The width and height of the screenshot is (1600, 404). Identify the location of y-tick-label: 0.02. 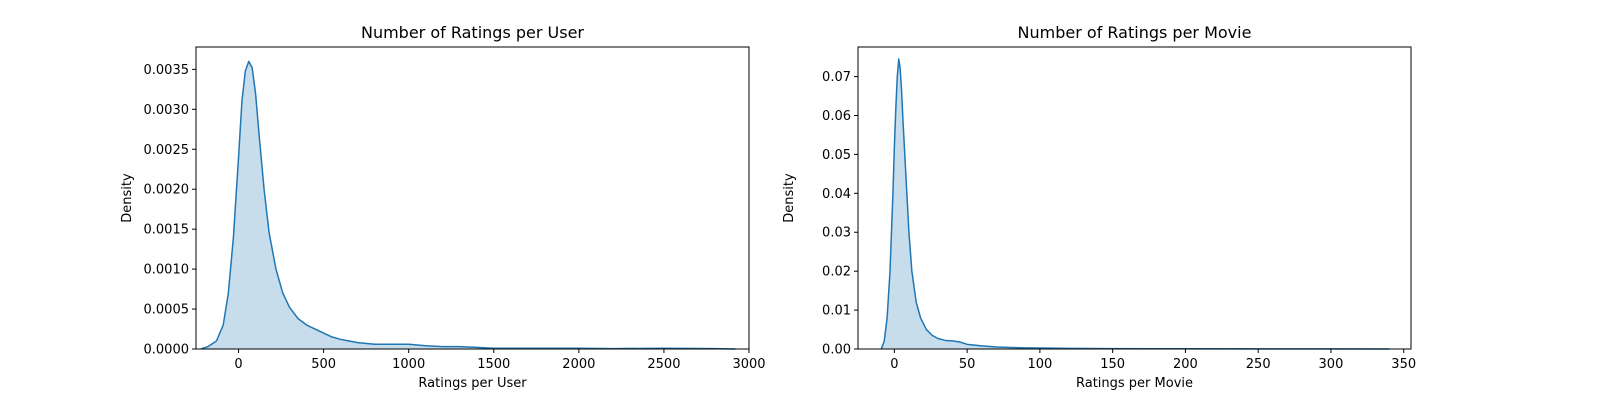
(836, 272).